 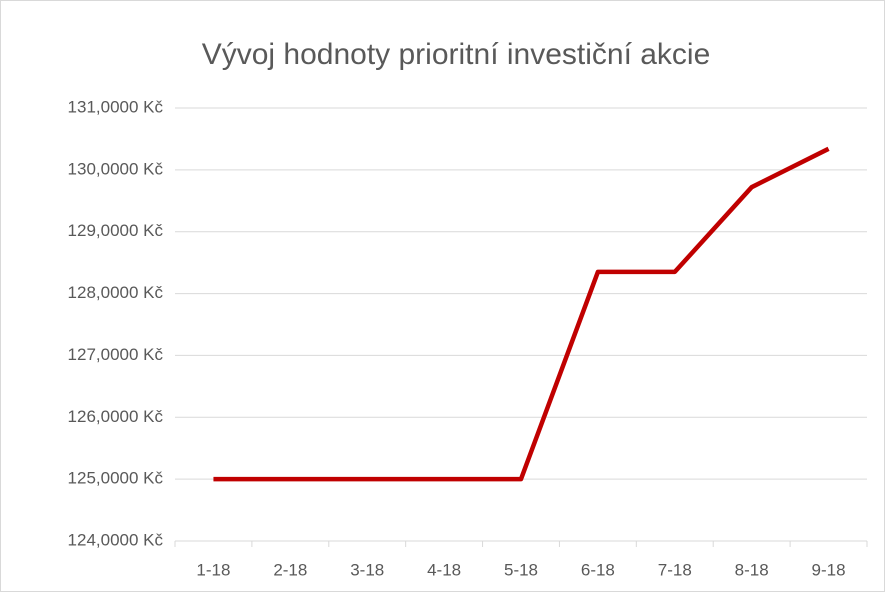 What do you see at coordinates (116, 106) in the screenshot?
I see `y-tick-label: 131,0000 Kč` at bounding box center [116, 106].